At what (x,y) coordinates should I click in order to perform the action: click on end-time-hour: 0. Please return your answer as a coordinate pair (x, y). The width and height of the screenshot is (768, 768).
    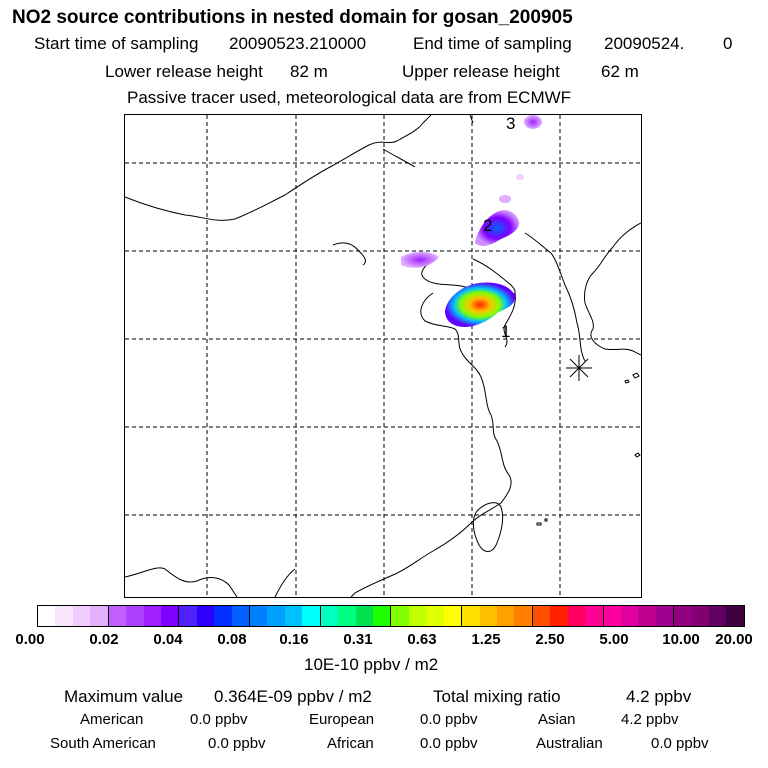
    Looking at the image, I should click on (728, 43).